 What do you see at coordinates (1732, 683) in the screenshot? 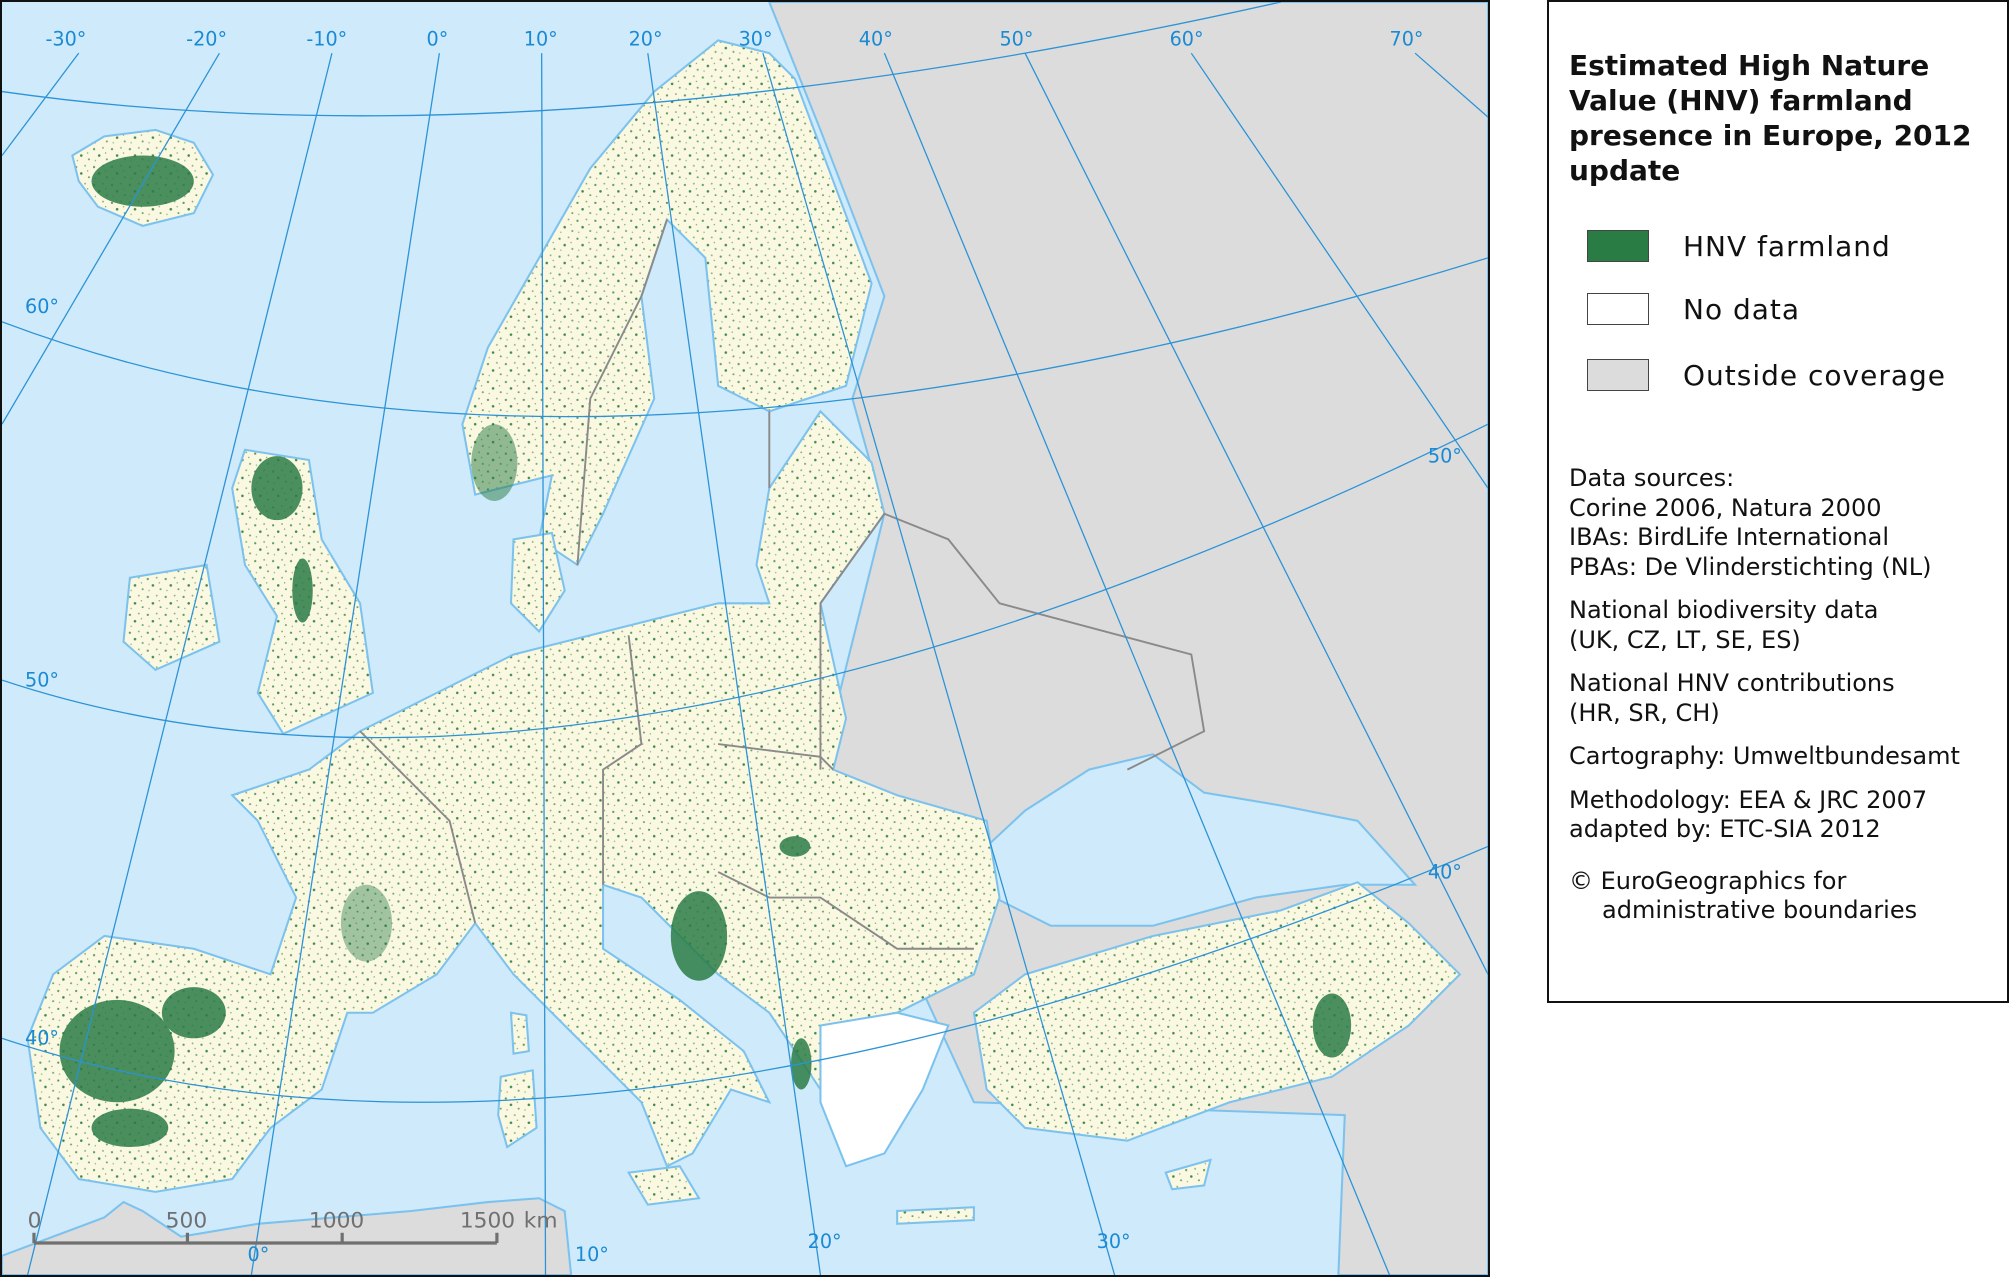
I see `text-line: National HNV contributions` at bounding box center [1732, 683].